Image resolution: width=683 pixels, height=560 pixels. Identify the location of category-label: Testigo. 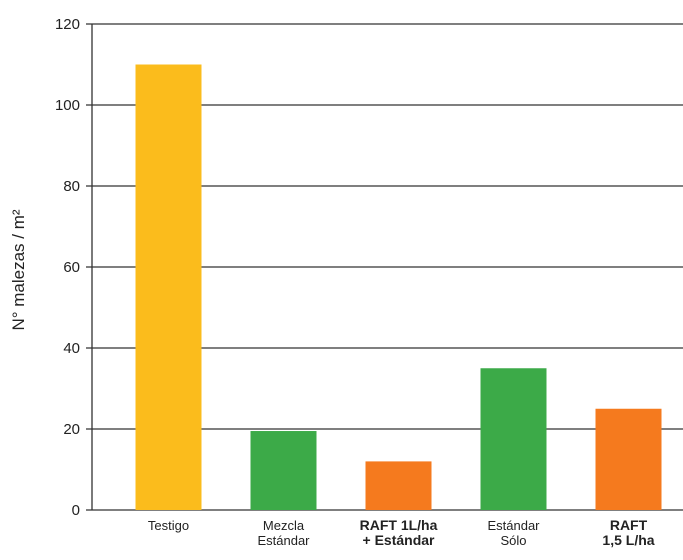
(168, 525).